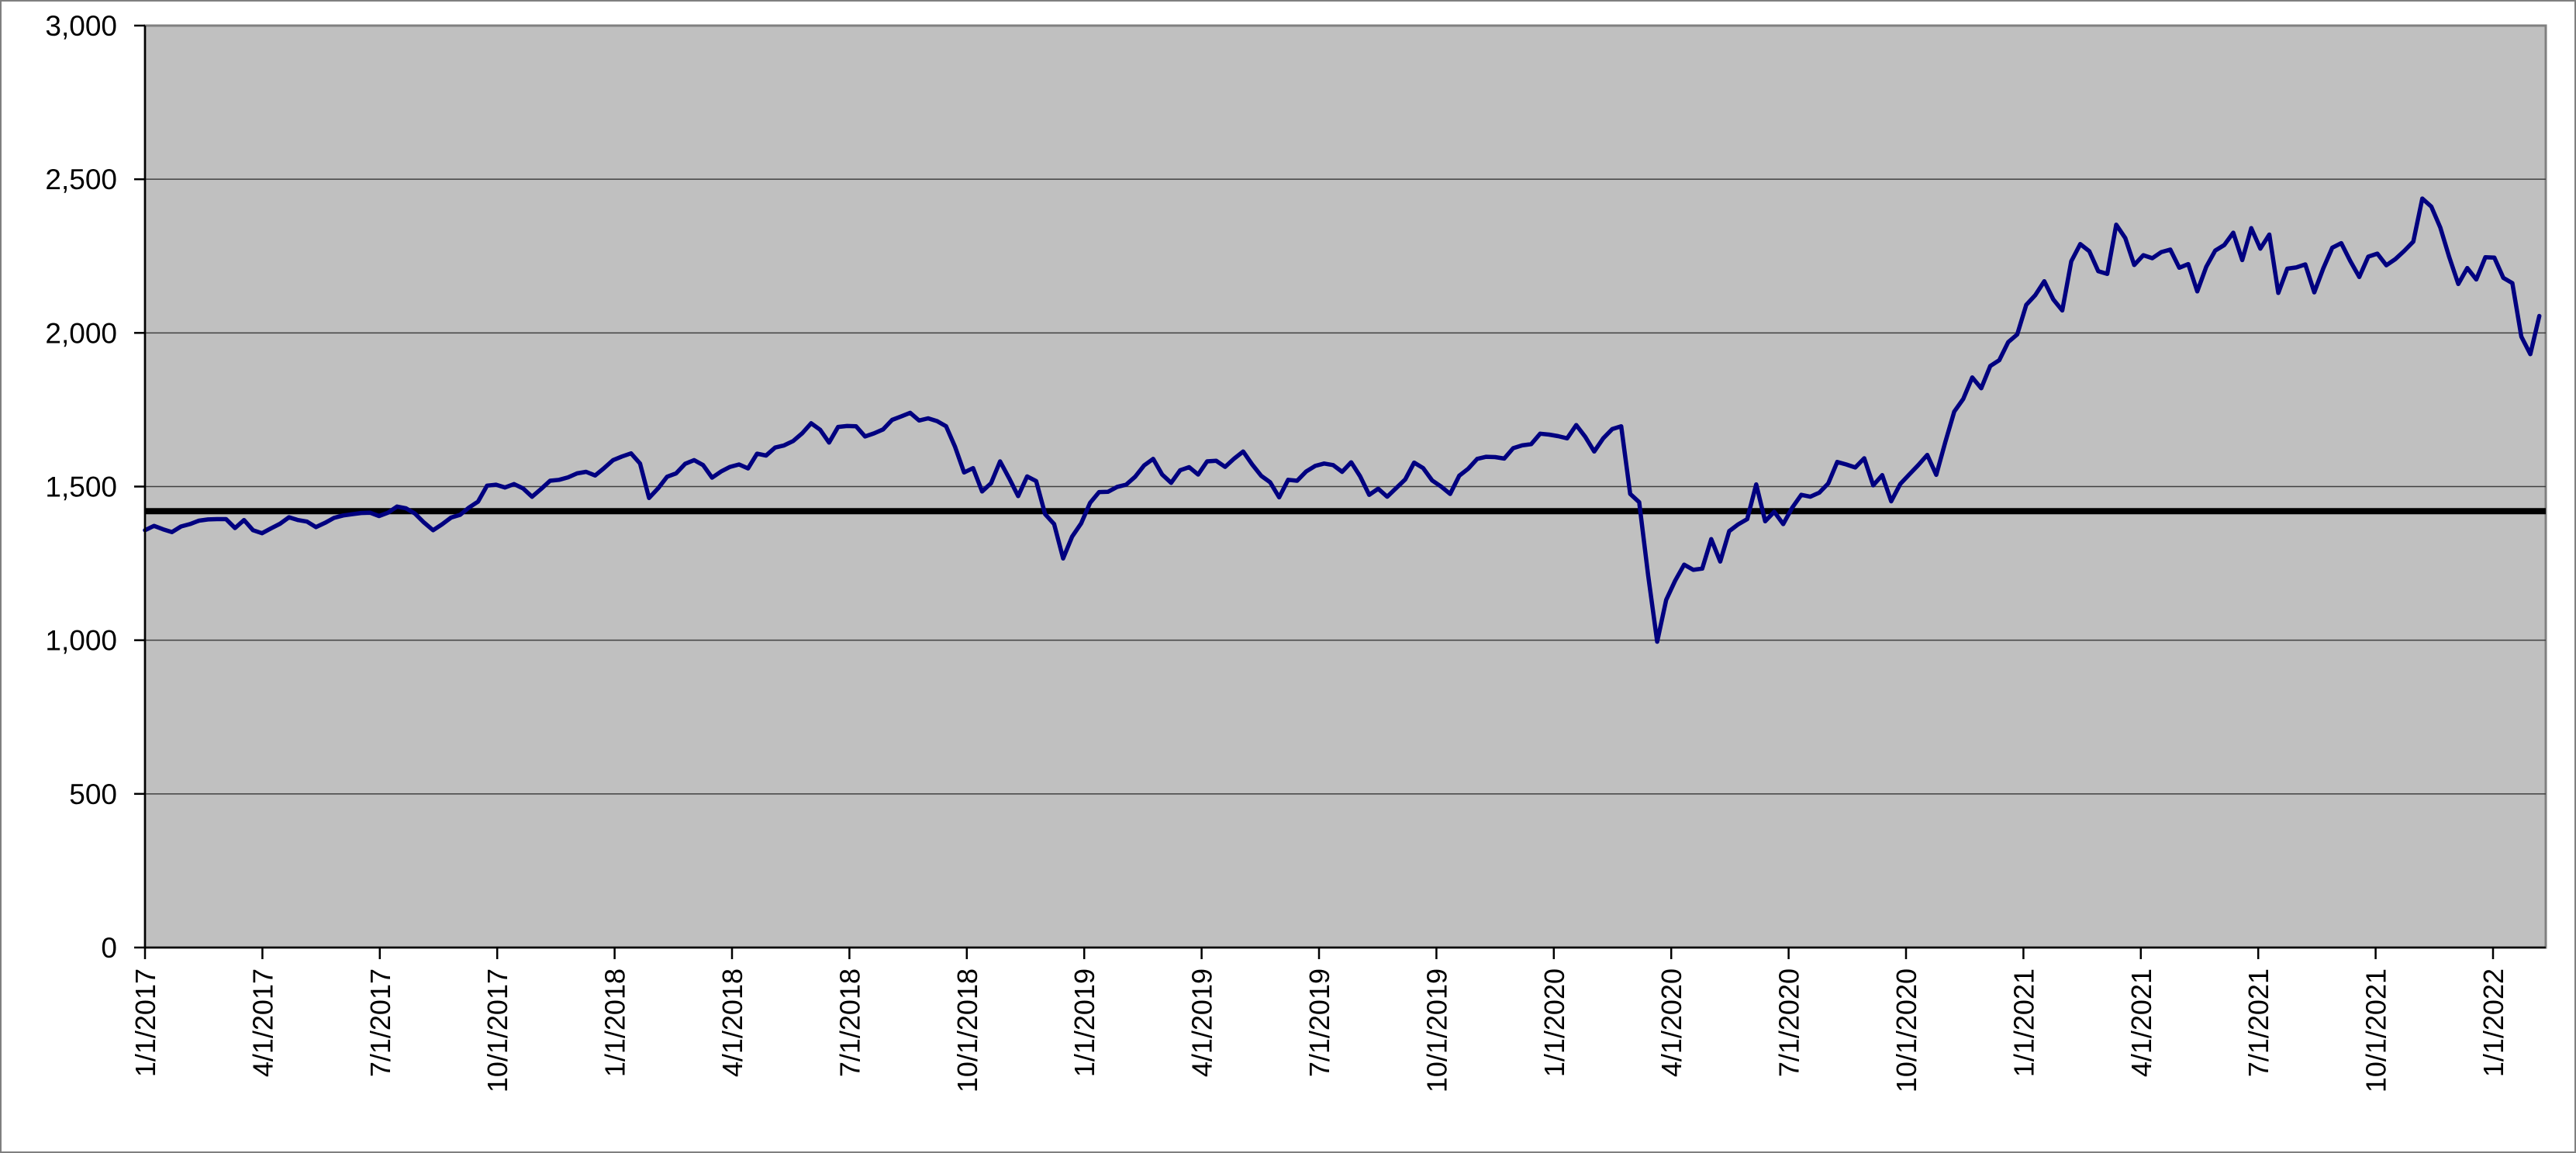  I want to click on x-tick-label: 1/1/2018, so click(615, 1022).